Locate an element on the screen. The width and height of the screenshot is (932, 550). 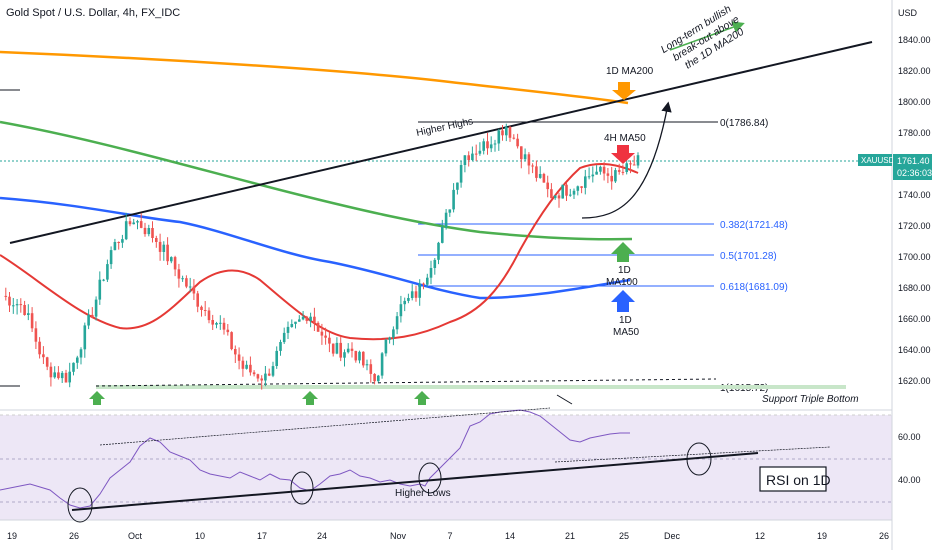
time-tick-label: 24 is located at coordinates (322, 536).